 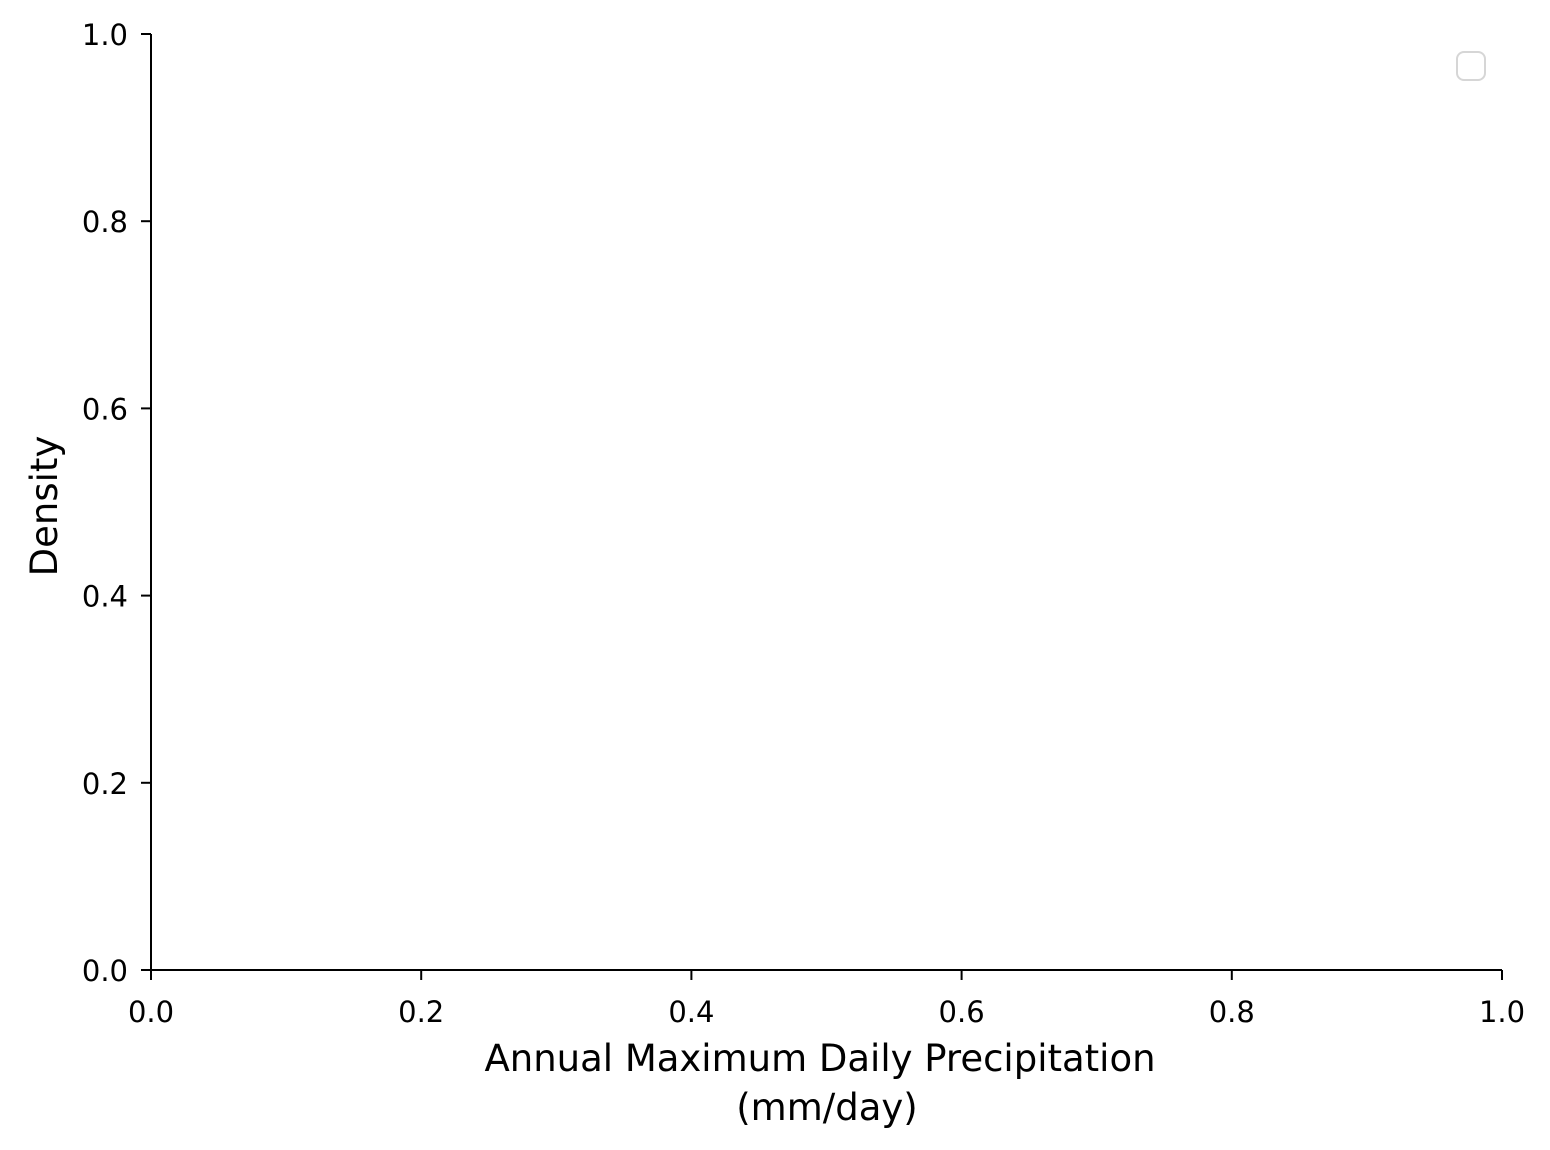 I want to click on x-axis-label-line-2: (mm/day), so click(x=826, y=1107).